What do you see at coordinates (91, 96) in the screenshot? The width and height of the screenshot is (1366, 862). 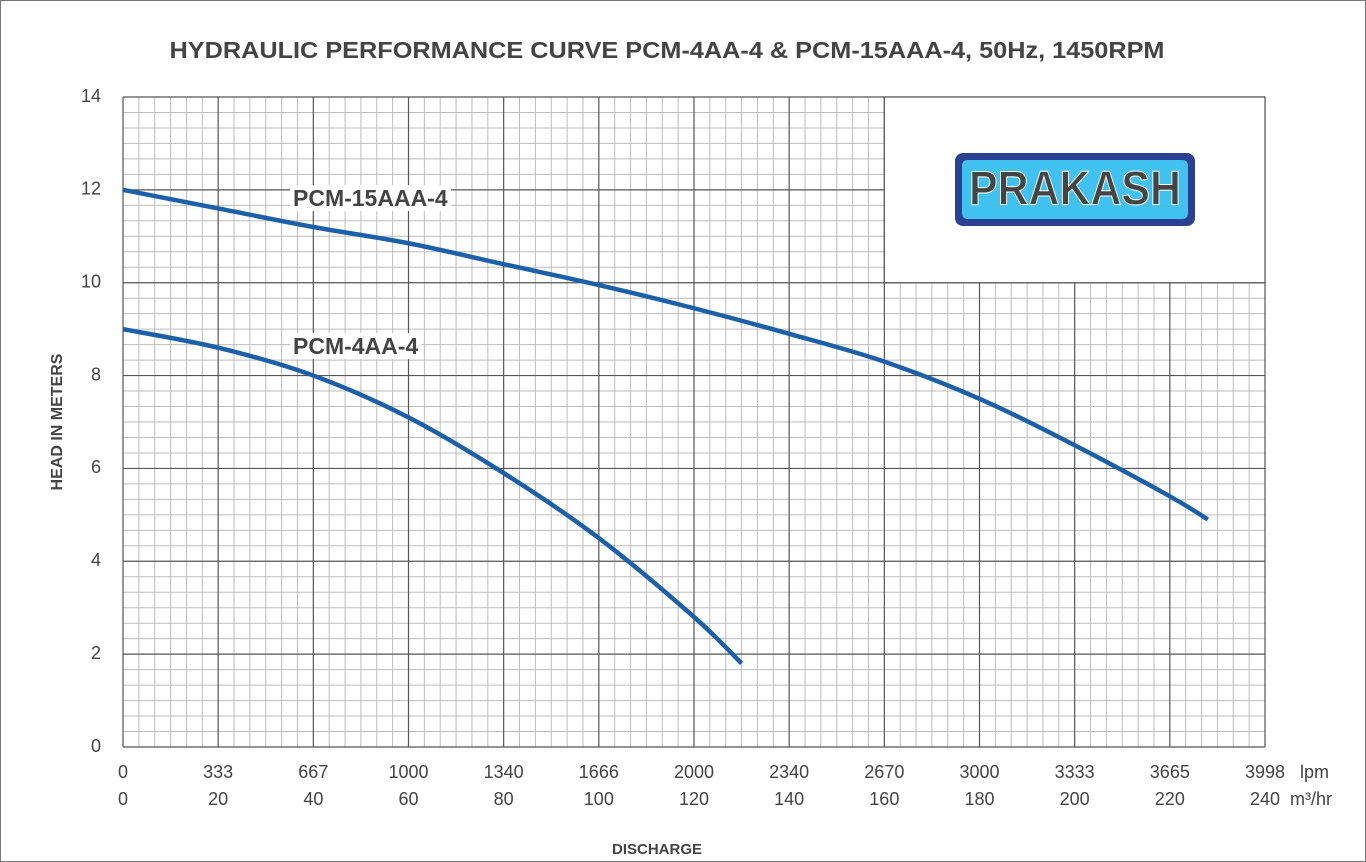 I see `y-tick-label: 14` at bounding box center [91, 96].